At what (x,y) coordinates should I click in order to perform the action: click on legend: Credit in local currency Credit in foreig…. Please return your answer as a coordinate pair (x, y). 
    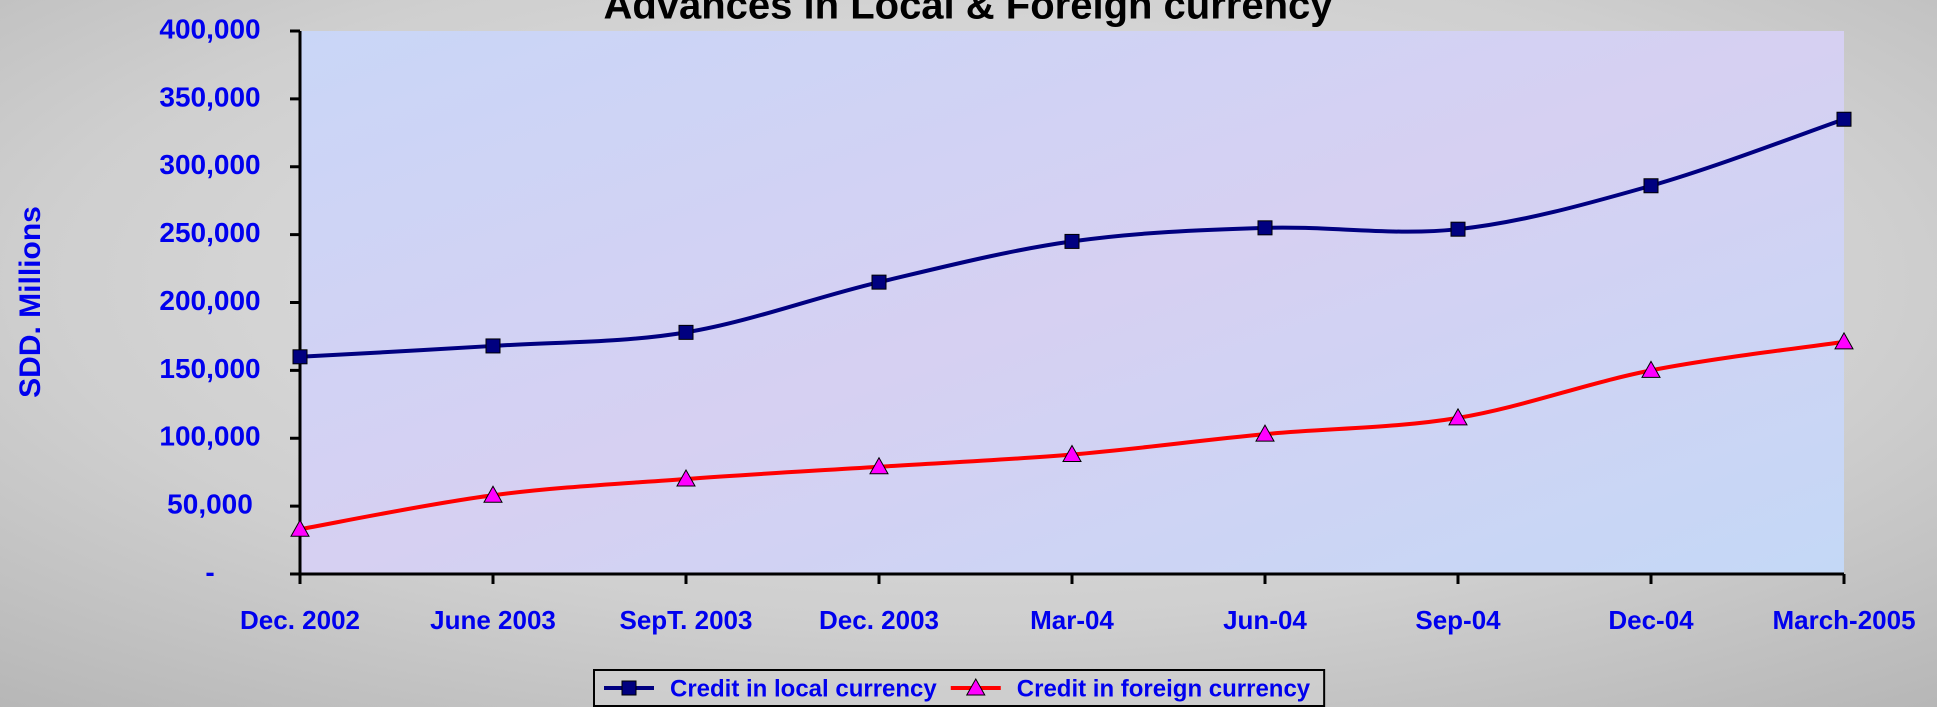
    Looking at the image, I should click on (959, 688).